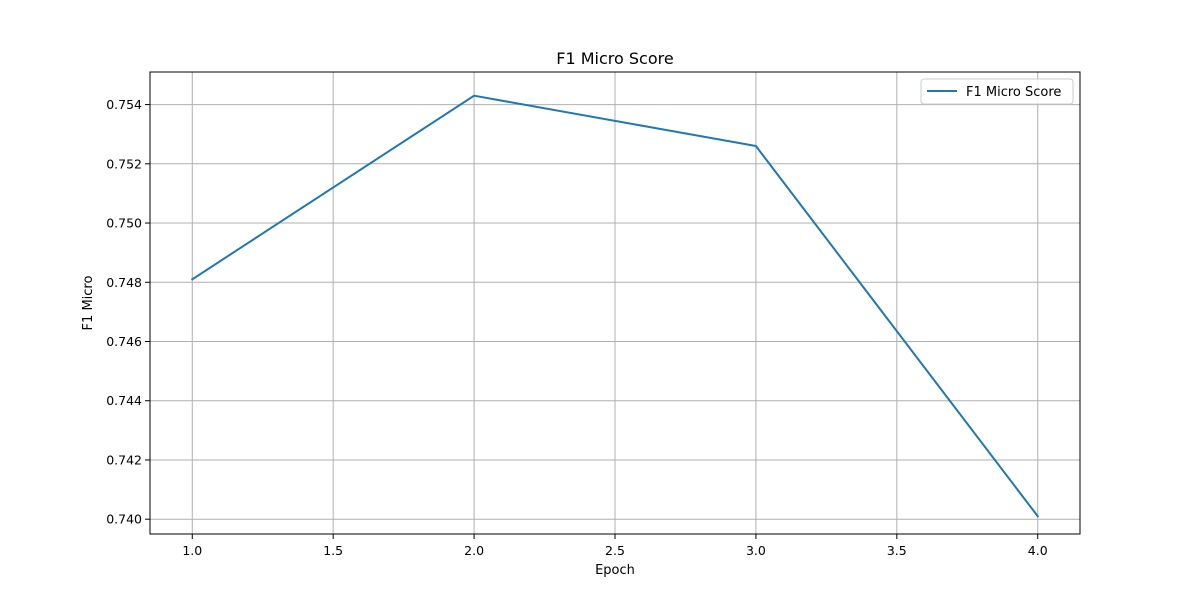 The width and height of the screenshot is (1200, 600). I want to click on x-tick-label: 3.0, so click(756, 550).